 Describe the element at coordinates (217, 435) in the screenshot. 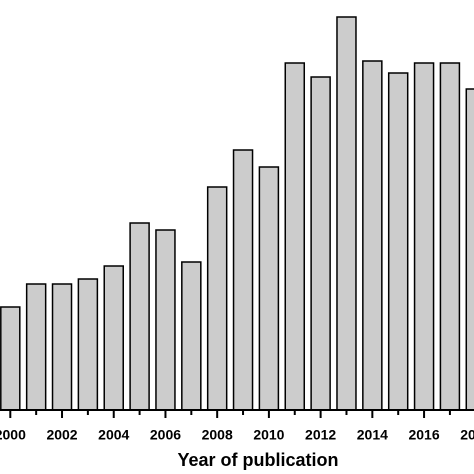

I see `x-tick-label: 2008` at that location.